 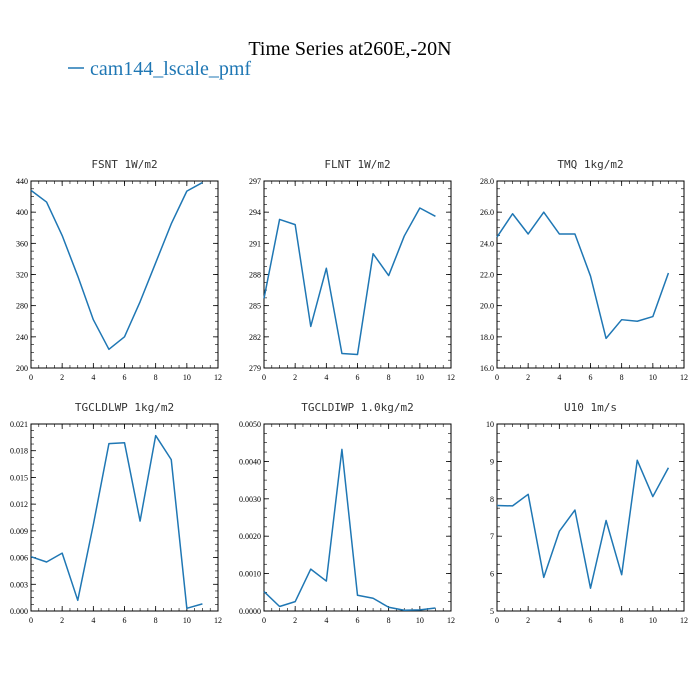 I want to click on y-tick-label: 400, so click(x=22, y=212).